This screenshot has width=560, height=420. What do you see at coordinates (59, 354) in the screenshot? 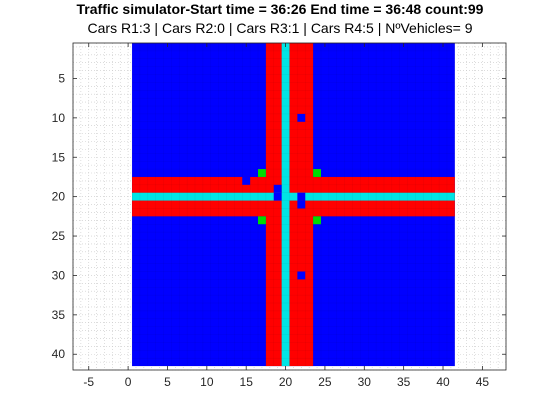
I see `y-tick-label: 40` at bounding box center [59, 354].